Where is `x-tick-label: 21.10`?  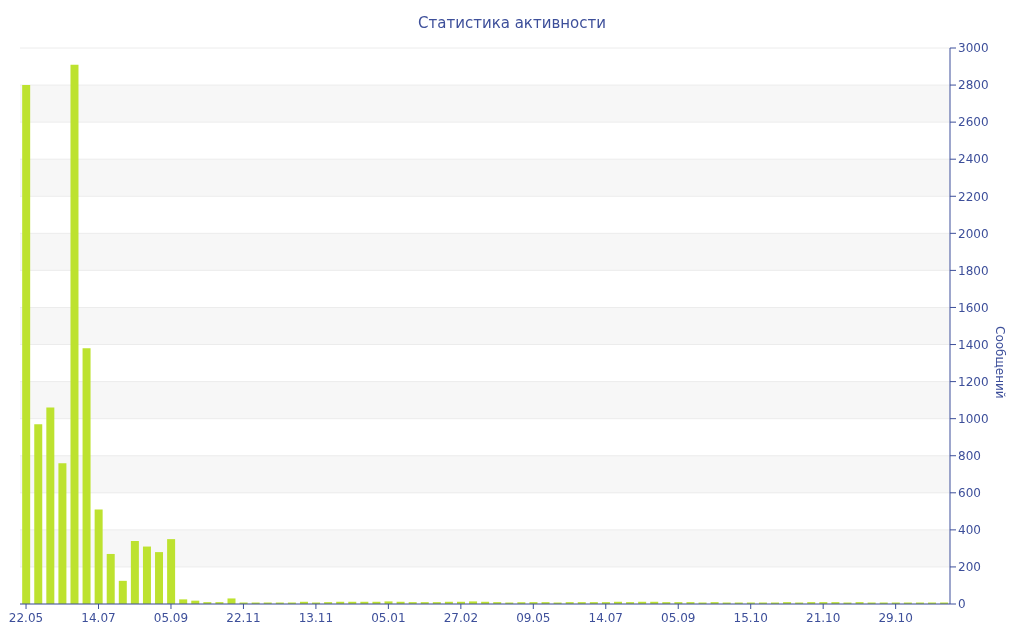
x-tick-label: 21.10 is located at coordinates (823, 618).